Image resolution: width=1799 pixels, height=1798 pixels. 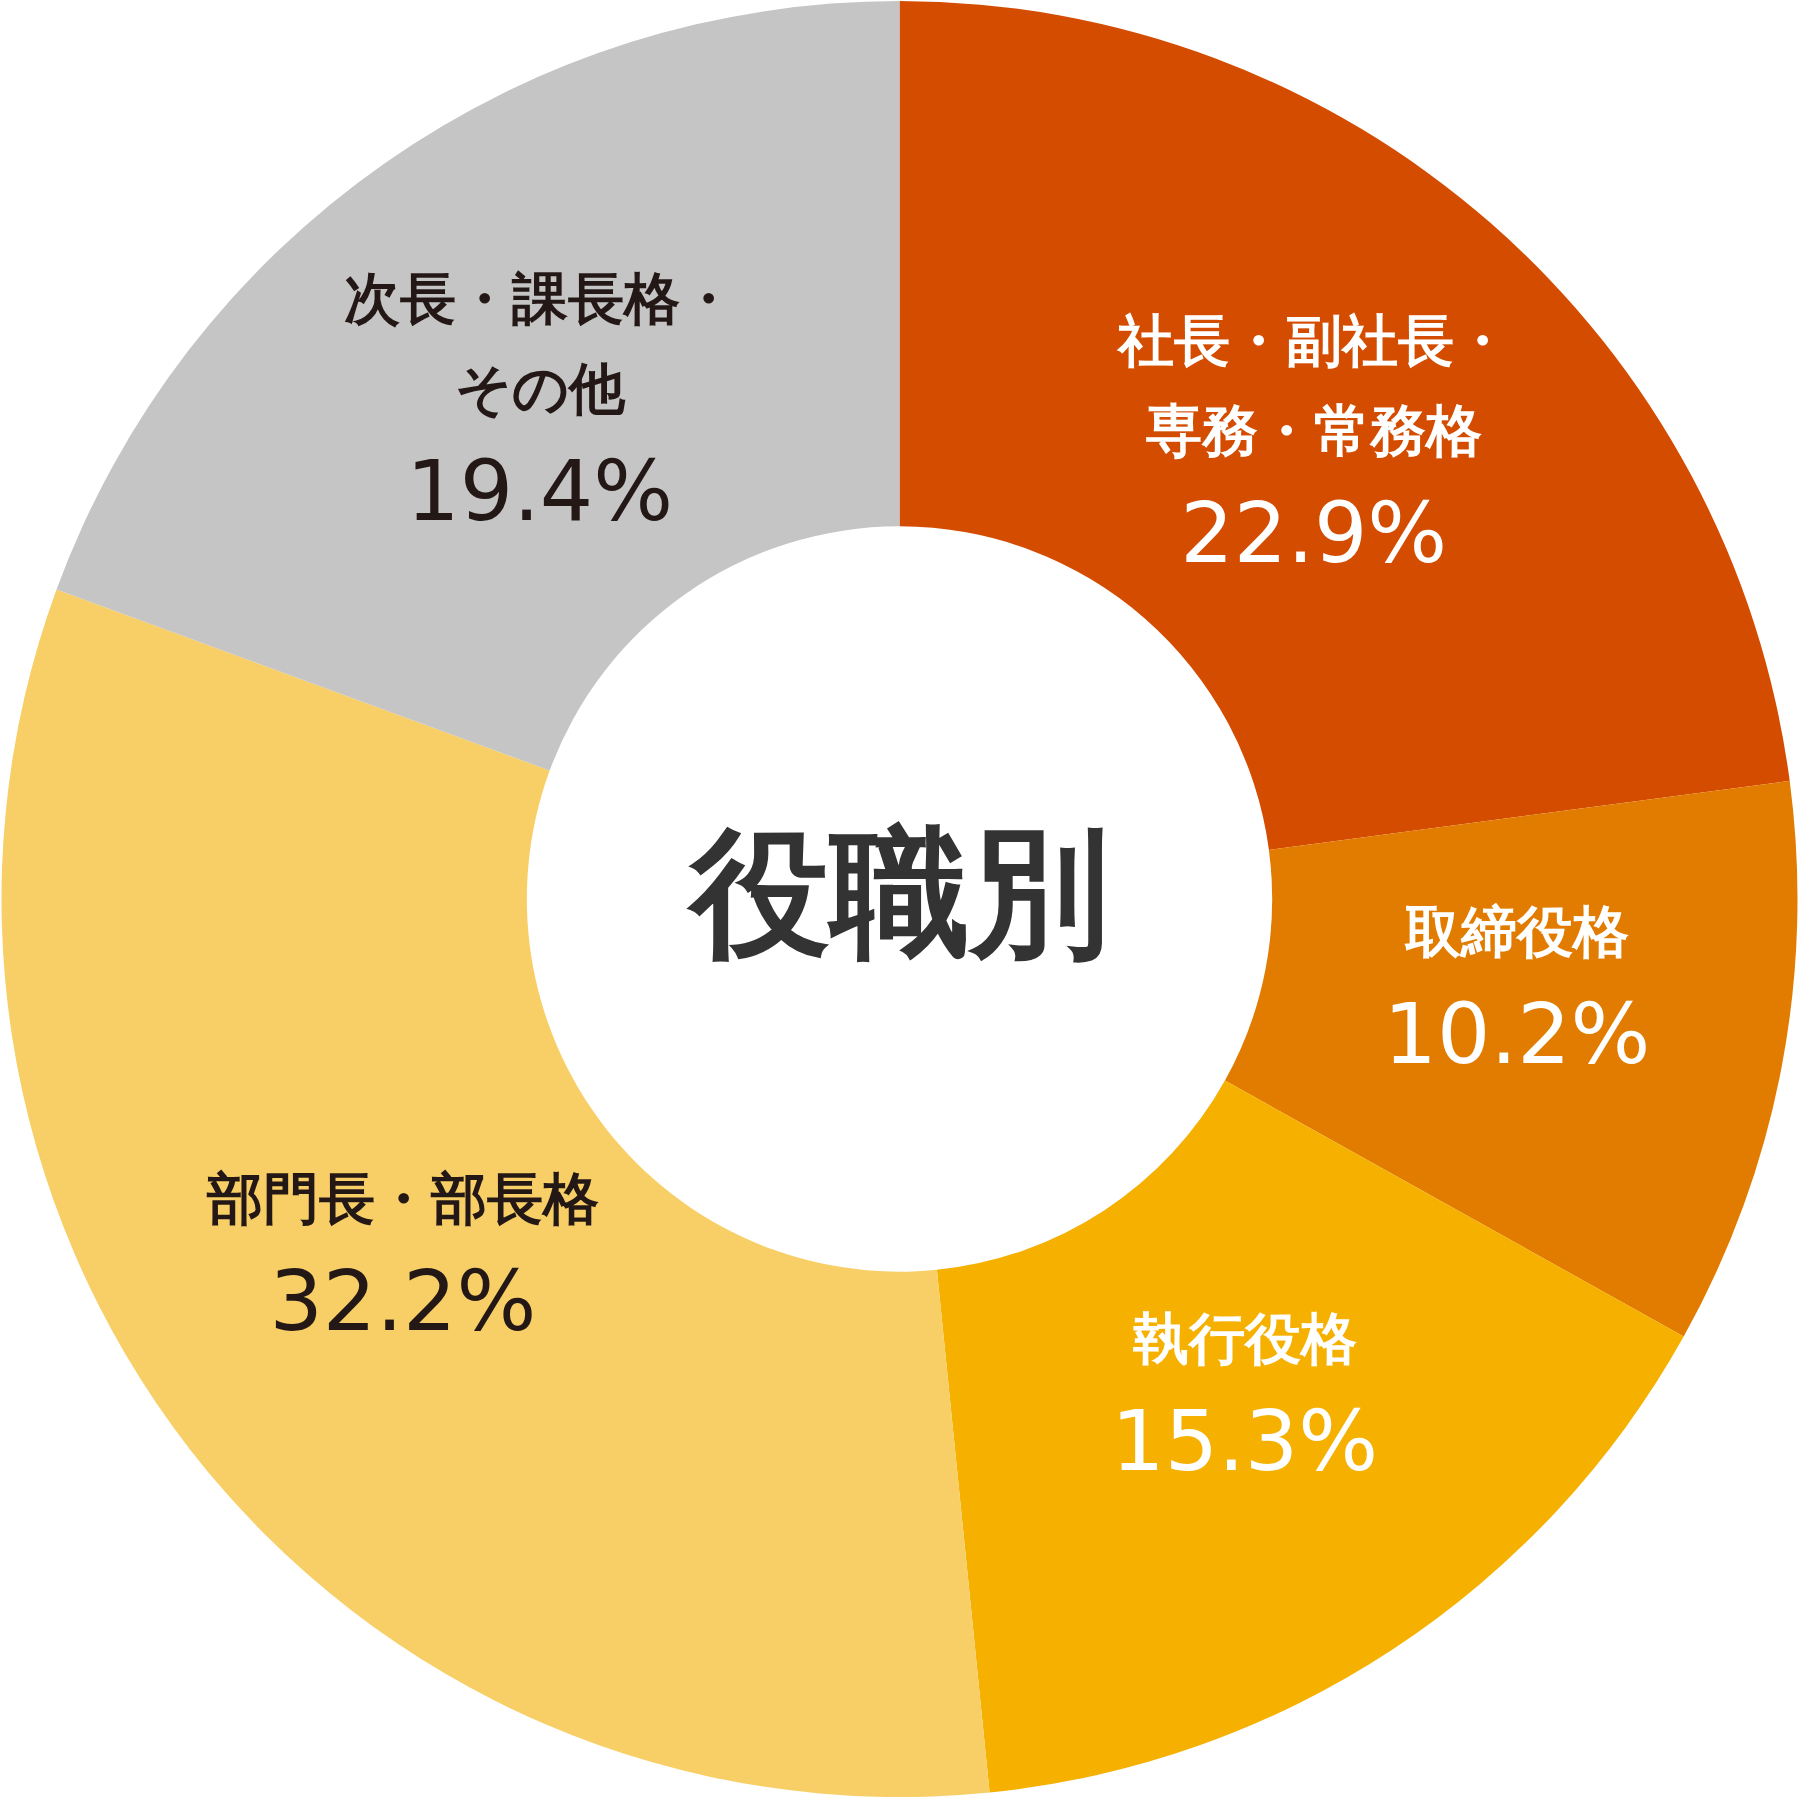 What do you see at coordinates (403, 1301) in the screenshot?
I see `data-label: 32.2%` at bounding box center [403, 1301].